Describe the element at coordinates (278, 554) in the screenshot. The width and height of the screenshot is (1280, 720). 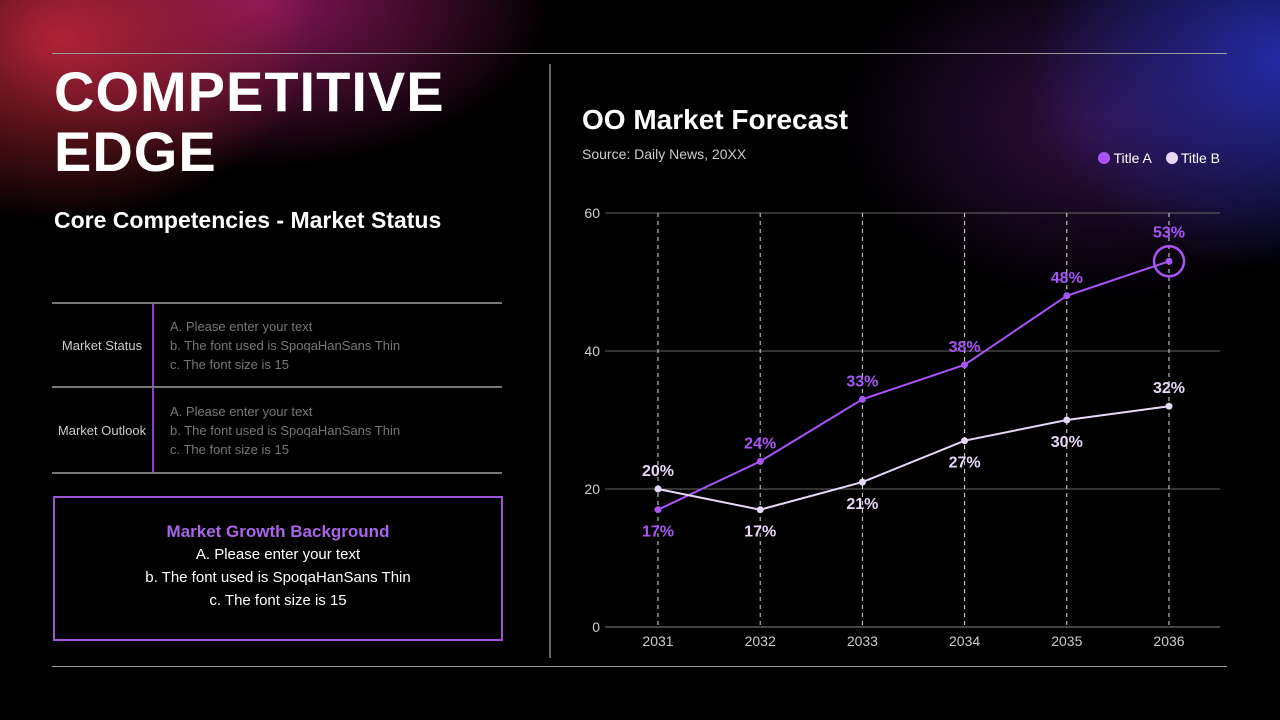
I see `box-line: A. Please enter your text` at that location.